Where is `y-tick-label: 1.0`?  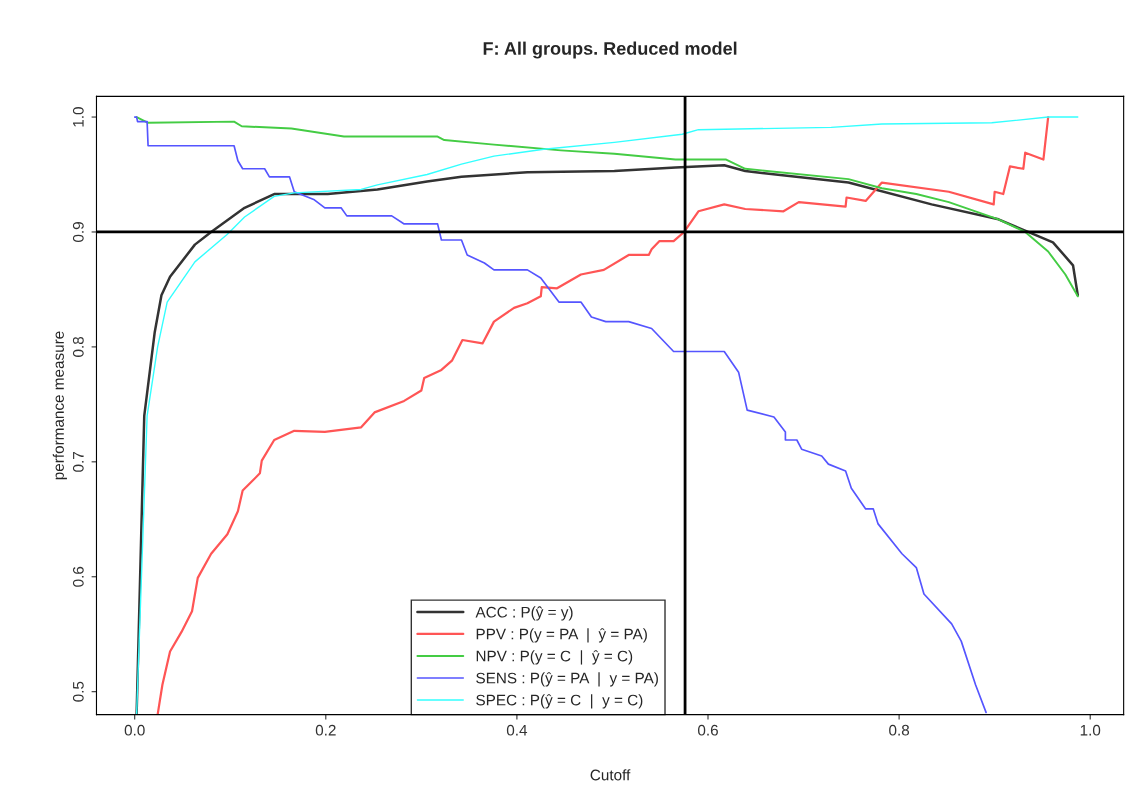
y-tick-label: 1.0 is located at coordinates (78, 117).